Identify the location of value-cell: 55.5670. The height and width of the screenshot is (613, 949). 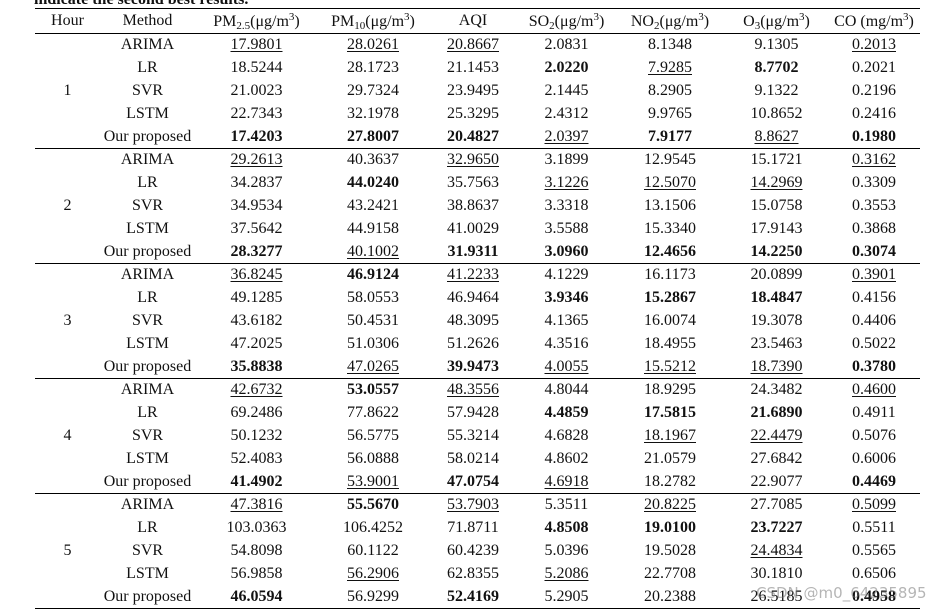
(373, 504).